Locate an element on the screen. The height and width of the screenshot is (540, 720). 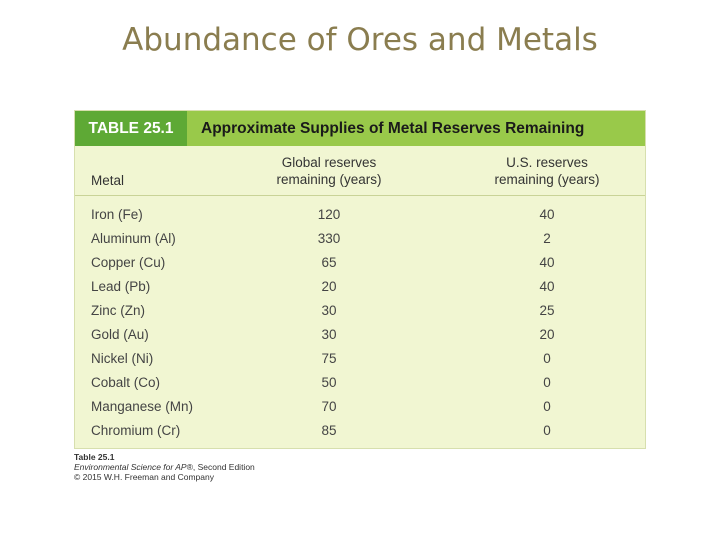
us-reserves-cell: 25 is located at coordinates (547, 310).